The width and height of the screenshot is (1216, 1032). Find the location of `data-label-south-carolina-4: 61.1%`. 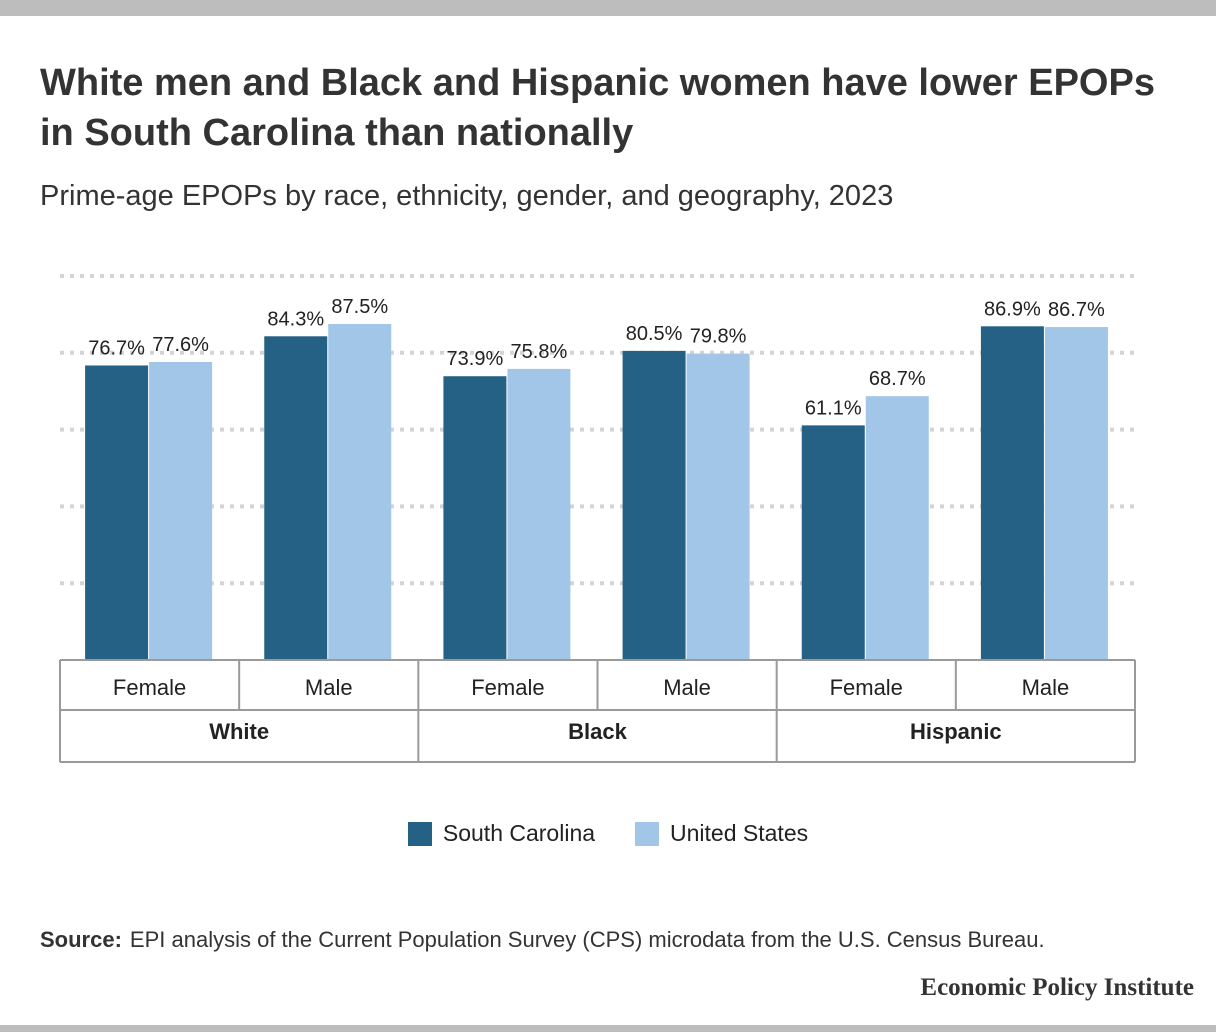

data-label-south-carolina-4: 61.1% is located at coordinates (833, 408).